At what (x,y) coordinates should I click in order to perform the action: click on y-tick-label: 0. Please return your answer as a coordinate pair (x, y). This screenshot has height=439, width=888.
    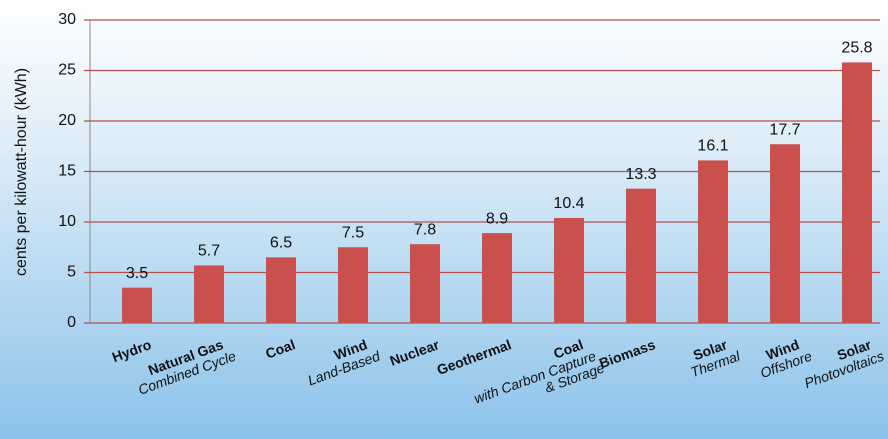
    Looking at the image, I should click on (71, 322).